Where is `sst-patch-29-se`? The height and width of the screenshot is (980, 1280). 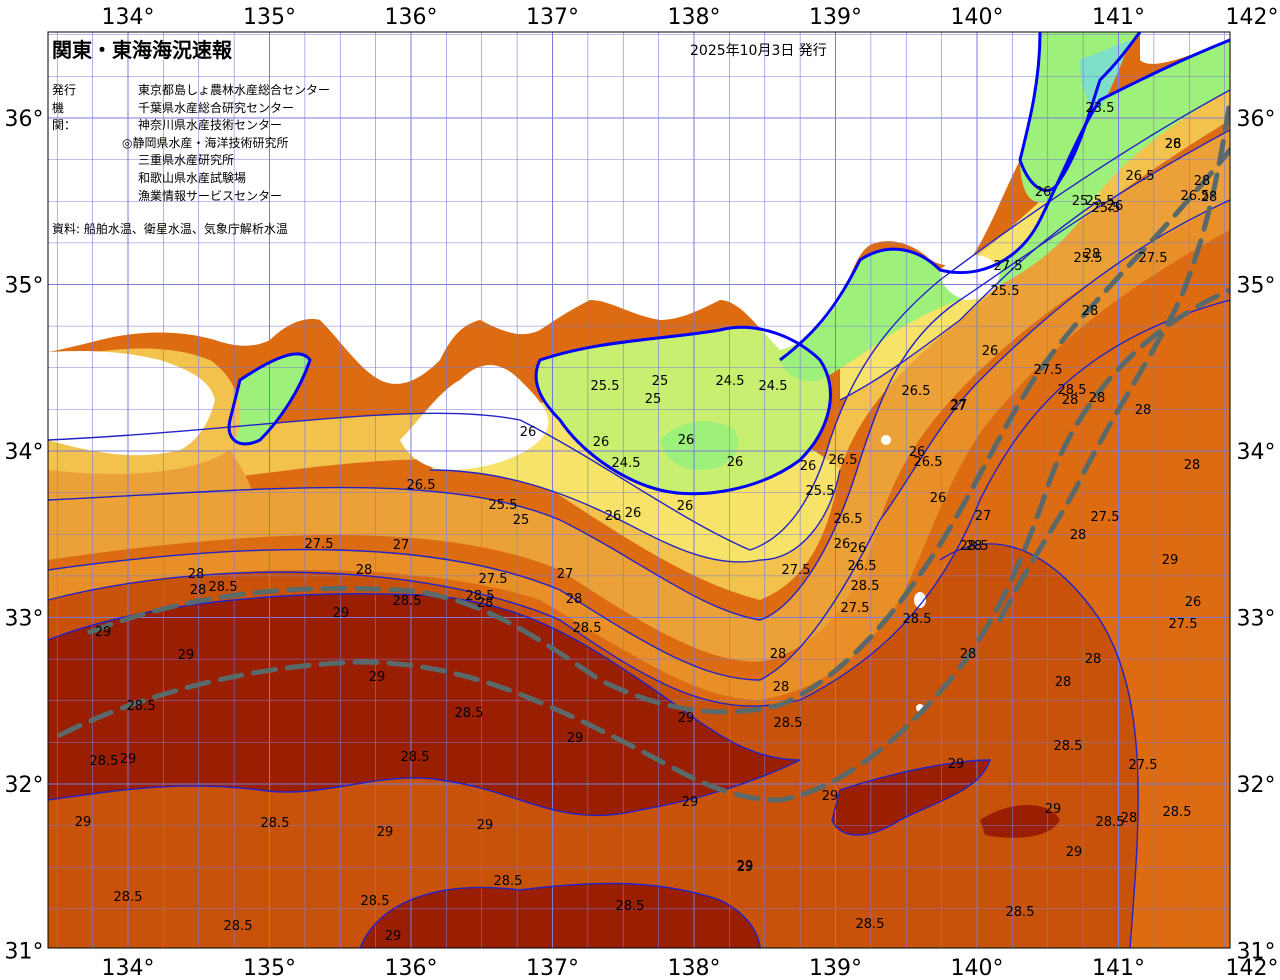
sst-patch-29-se is located at coordinates (1020, 821).